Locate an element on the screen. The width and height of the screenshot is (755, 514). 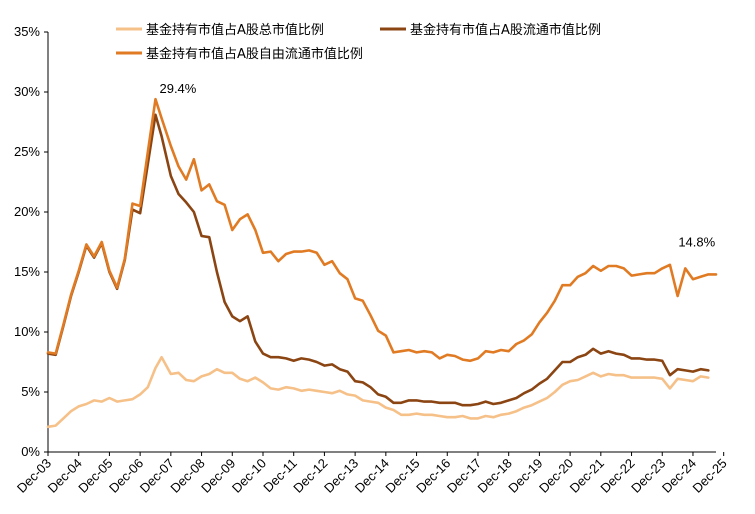
series-line-total-mcap is located at coordinates (378, 392).